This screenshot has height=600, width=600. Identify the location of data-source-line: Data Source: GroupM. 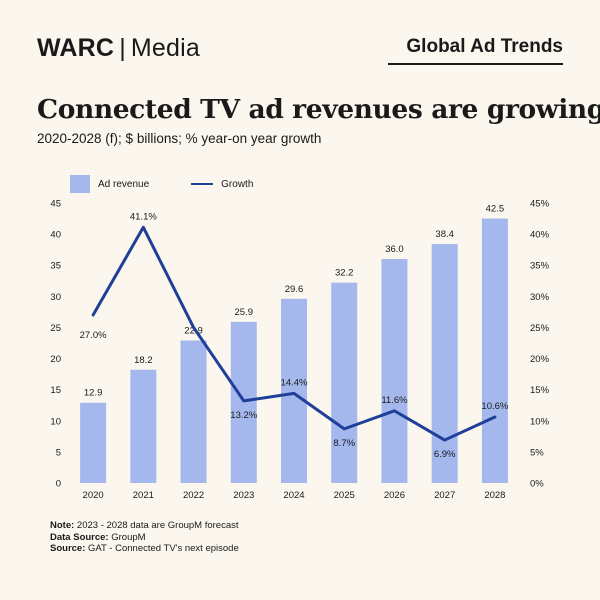
(144, 538).